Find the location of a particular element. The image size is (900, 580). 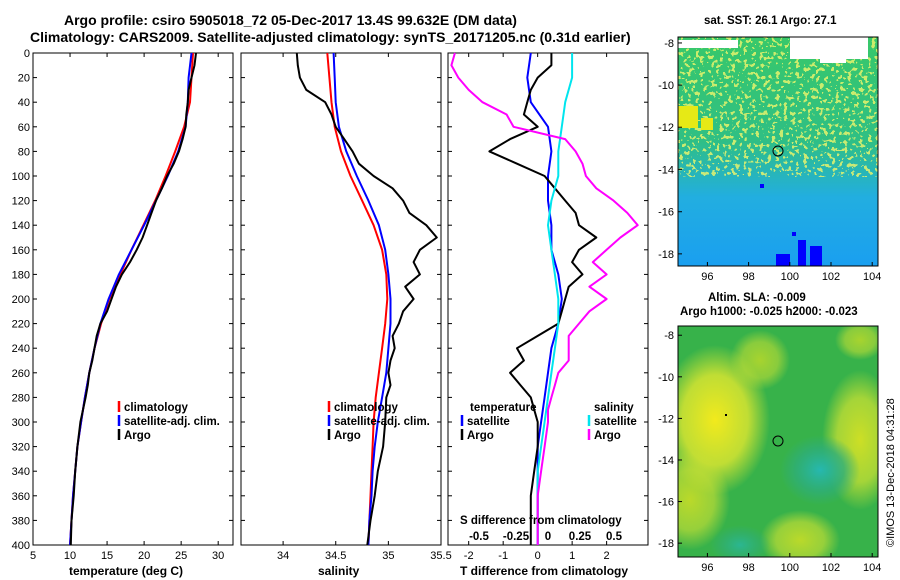

depth-tick-label: 340 is located at coordinates (21, 472).